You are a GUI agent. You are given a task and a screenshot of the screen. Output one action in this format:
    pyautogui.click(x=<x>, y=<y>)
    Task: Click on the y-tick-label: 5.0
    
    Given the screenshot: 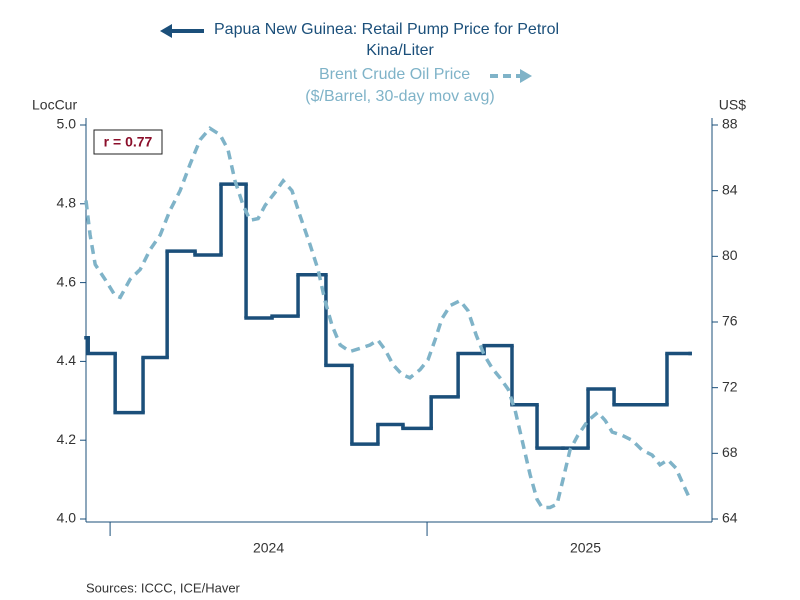 What is the action you would take?
    pyautogui.click(x=67, y=124)
    